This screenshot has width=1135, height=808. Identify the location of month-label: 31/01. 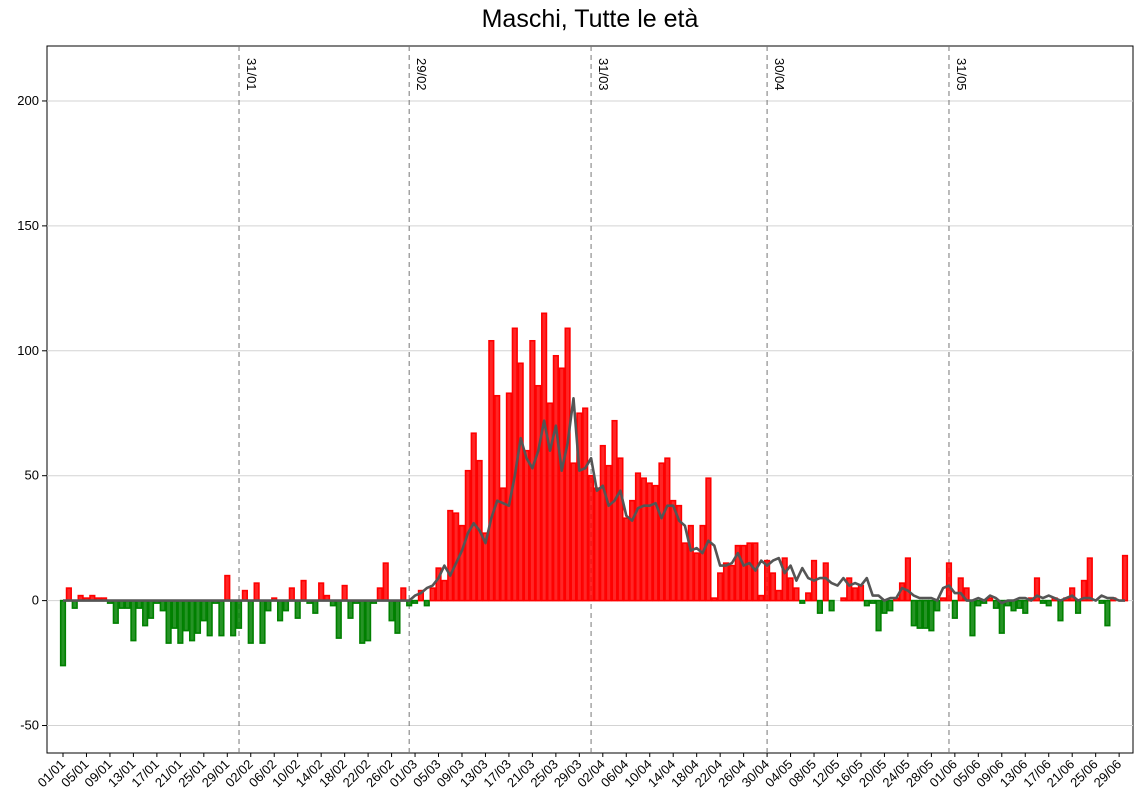
(251, 74).